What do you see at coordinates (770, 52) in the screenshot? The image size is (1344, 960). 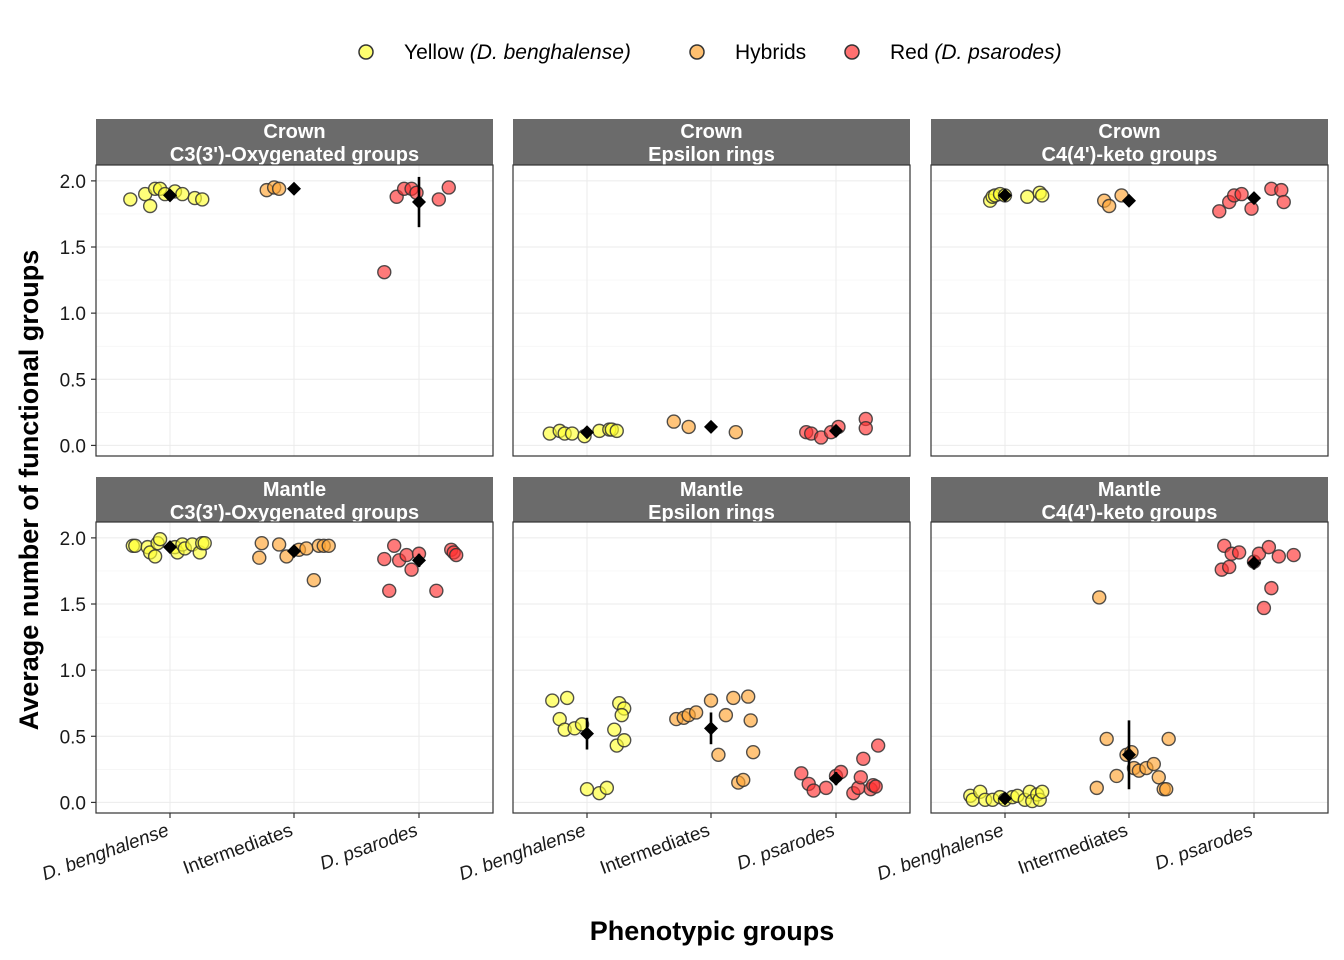 I see `legend-label-1: Hybrids` at bounding box center [770, 52].